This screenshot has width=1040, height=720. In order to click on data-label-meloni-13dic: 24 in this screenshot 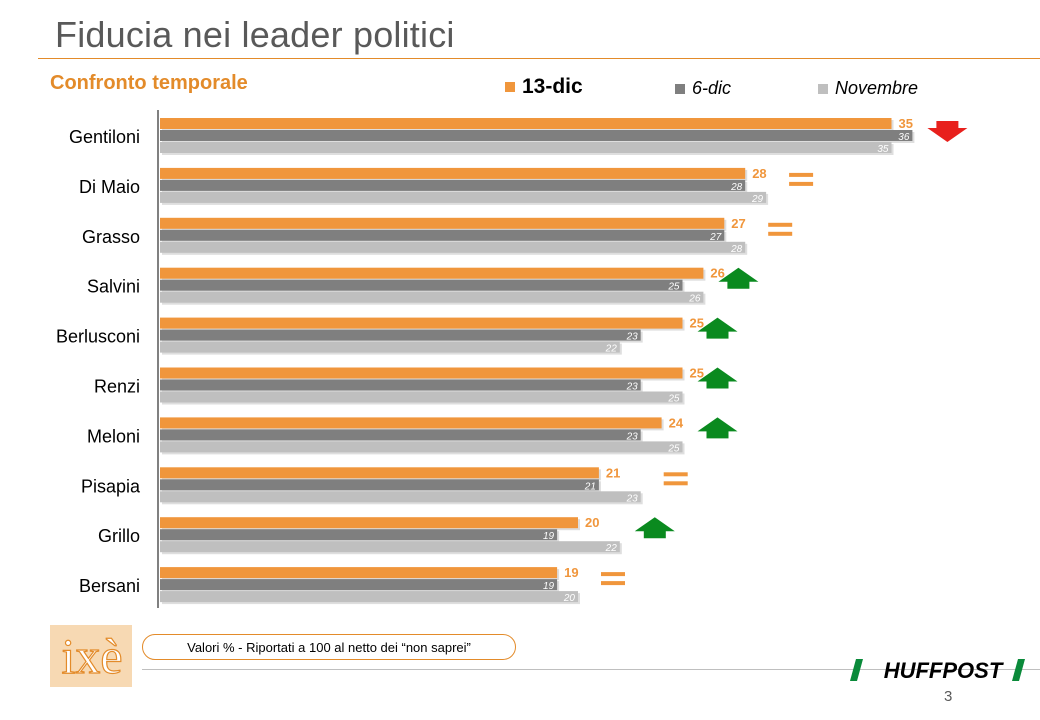, I will do `click(676, 422)`.